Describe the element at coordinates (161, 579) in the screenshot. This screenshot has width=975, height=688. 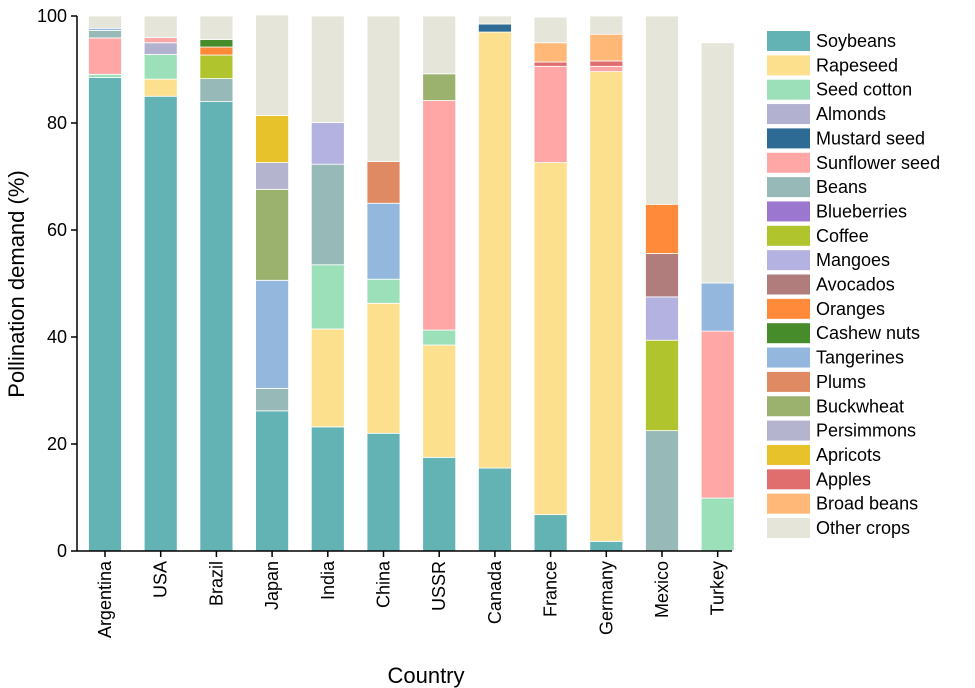
I see `x-tick-label-usa: USA` at that location.